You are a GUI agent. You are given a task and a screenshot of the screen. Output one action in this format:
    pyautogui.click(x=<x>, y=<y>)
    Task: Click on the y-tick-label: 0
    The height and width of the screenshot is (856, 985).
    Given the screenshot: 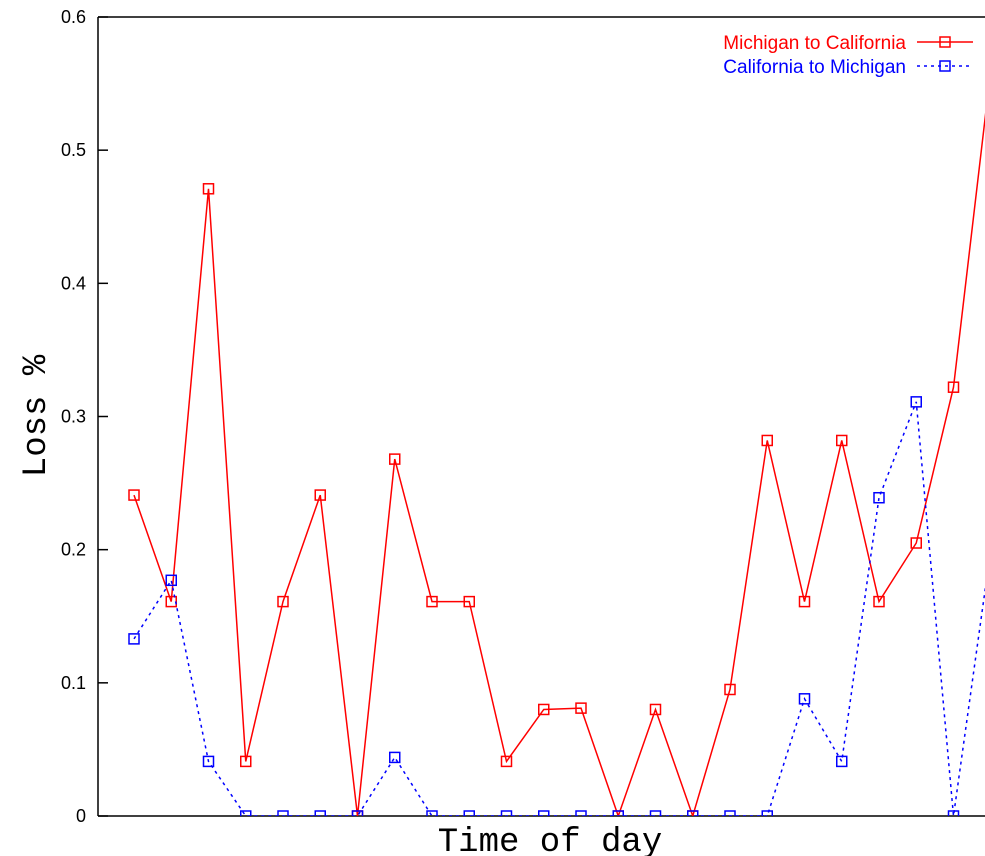 What is the action you would take?
    pyautogui.click(x=81, y=816)
    